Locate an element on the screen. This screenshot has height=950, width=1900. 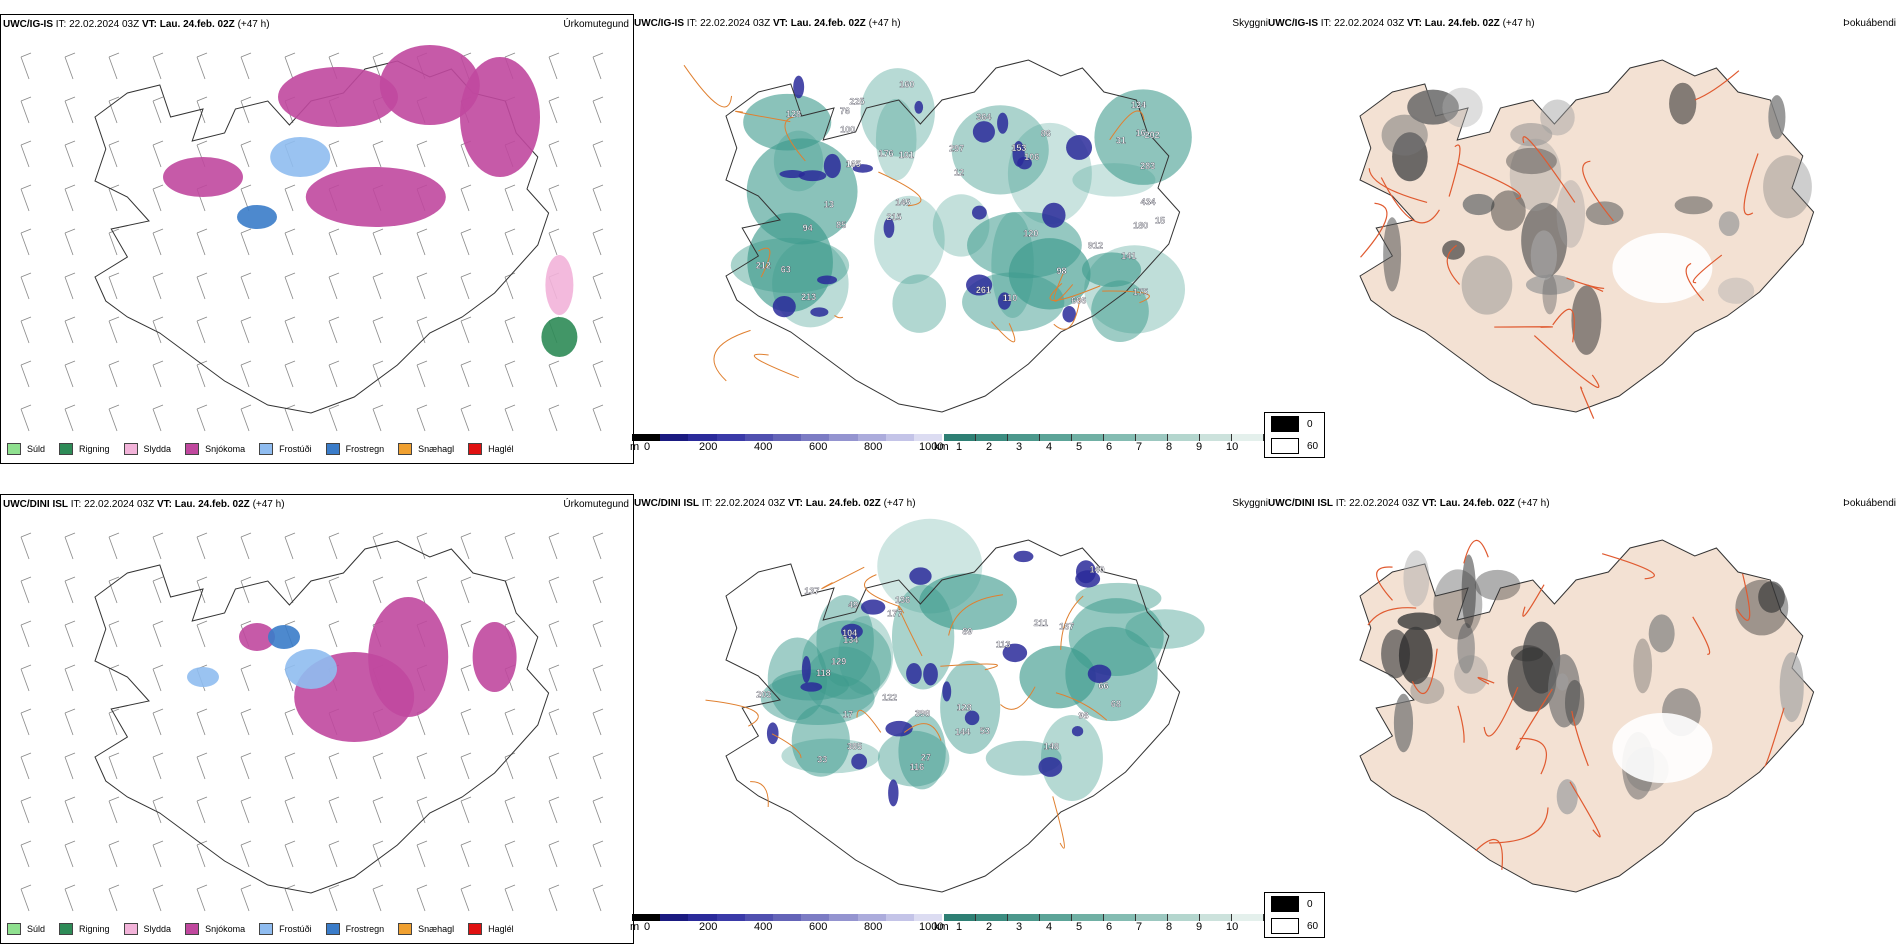
colorbar-tick: 400 is located at coordinates (763, 447).